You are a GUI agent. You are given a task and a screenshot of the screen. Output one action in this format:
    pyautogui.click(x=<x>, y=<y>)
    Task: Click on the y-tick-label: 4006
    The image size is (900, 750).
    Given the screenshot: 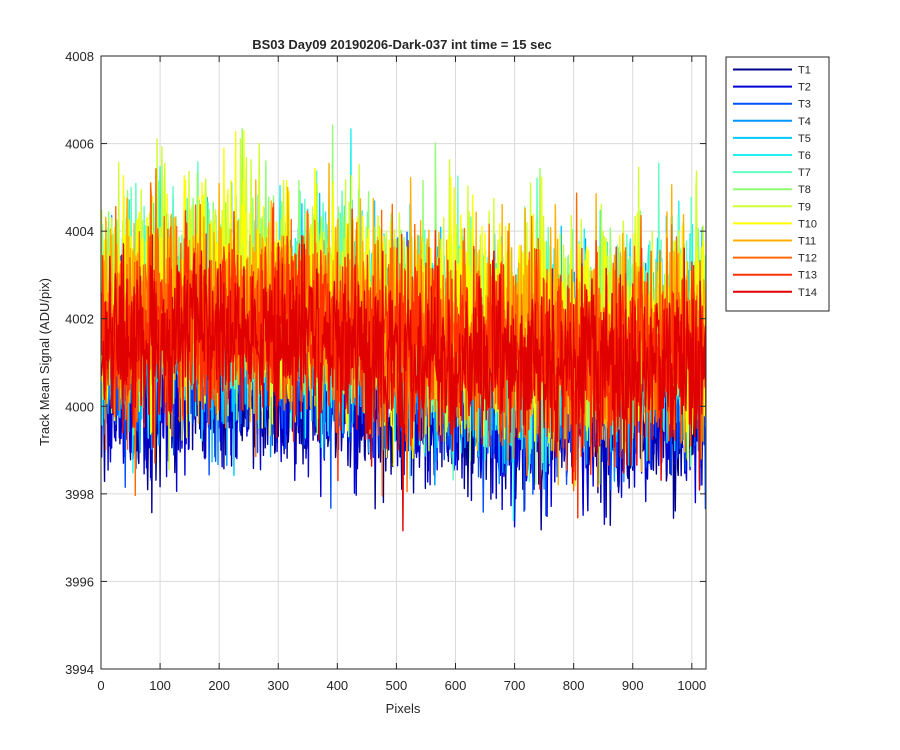 What is the action you would take?
    pyautogui.click(x=79, y=144)
    